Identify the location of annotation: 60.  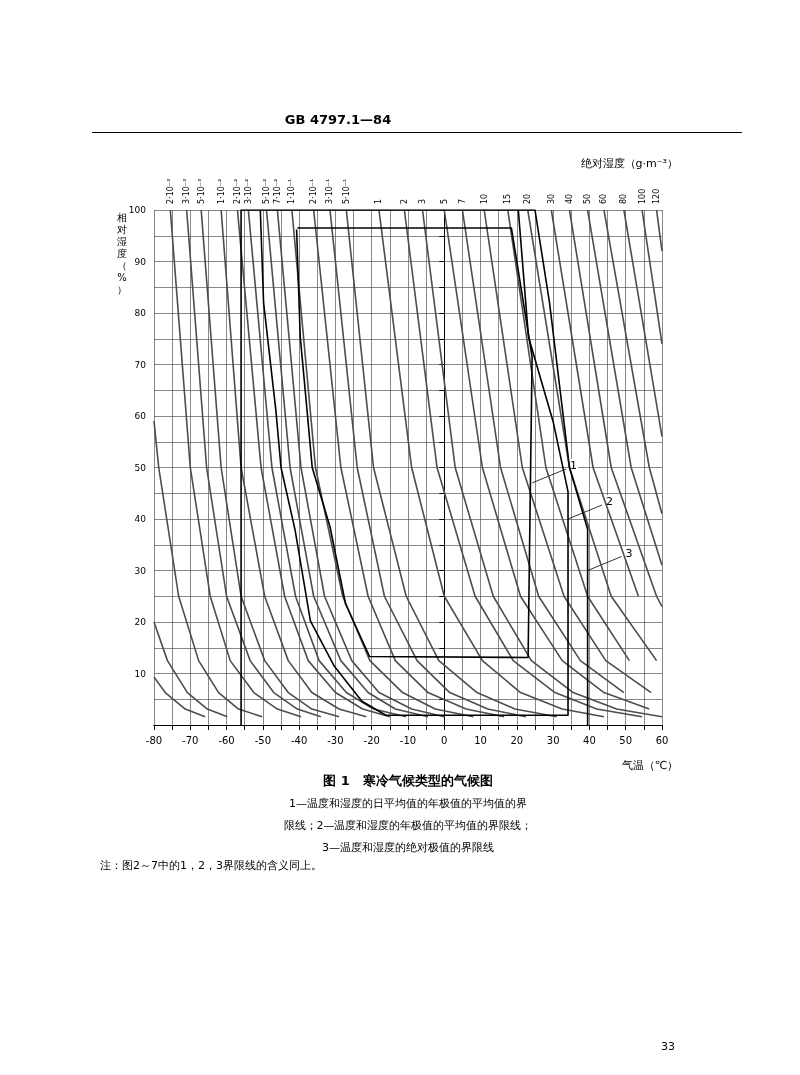
(604, 198).